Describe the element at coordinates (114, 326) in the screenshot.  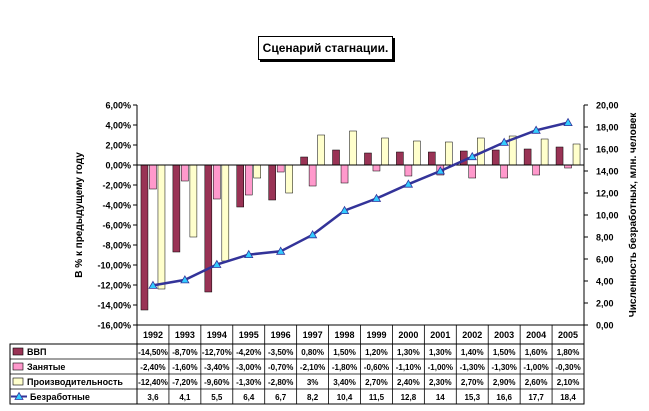
I see `left-tick-label: -16,00%` at that location.